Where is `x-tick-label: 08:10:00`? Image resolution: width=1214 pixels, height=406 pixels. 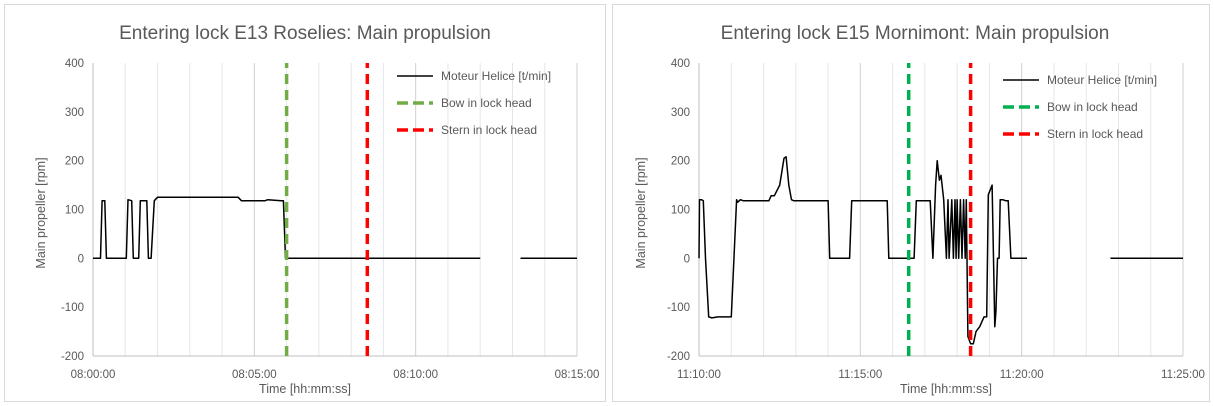 x-tick-label: 08:10:00 is located at coordinates (415, 375).